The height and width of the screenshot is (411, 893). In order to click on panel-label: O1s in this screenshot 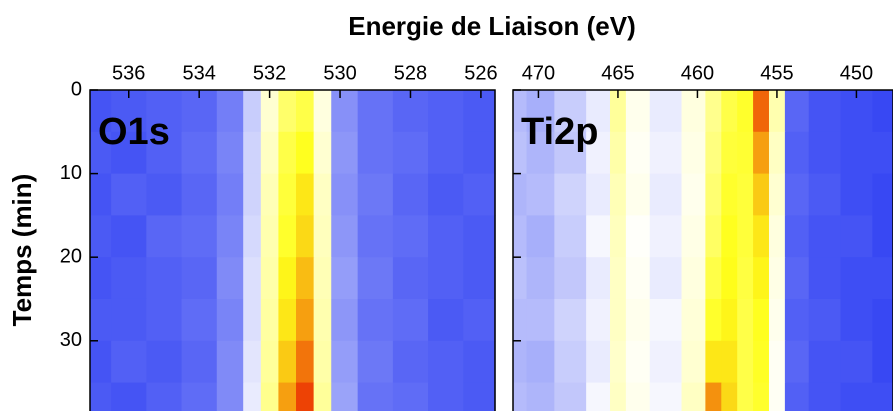, I will do `click(134, 132)`.